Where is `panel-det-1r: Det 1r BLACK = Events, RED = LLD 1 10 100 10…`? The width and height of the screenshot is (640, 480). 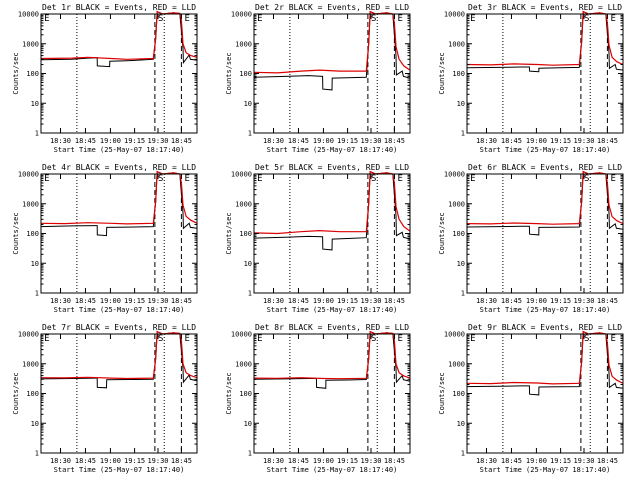
panel-det-1r: Det 1r BLACK = Events, RED = LLD 1 10 100 10… is located at coordinates (105, 78).